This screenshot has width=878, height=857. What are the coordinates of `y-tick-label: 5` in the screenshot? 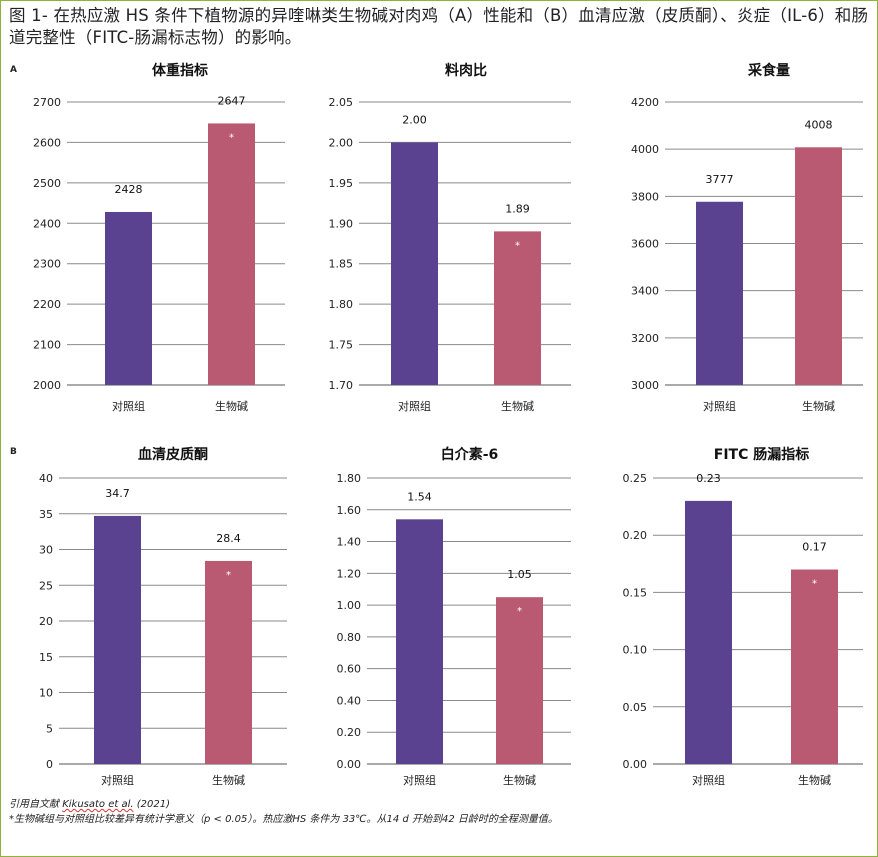 It's located at (49, 728).